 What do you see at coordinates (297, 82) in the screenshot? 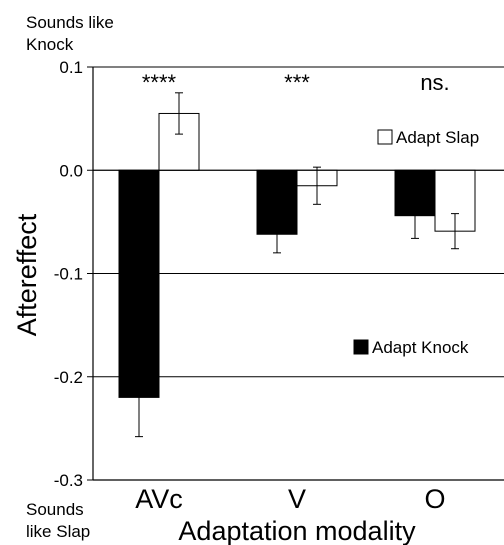
I see `significance-label: ***` at bounding box center [297, 82].